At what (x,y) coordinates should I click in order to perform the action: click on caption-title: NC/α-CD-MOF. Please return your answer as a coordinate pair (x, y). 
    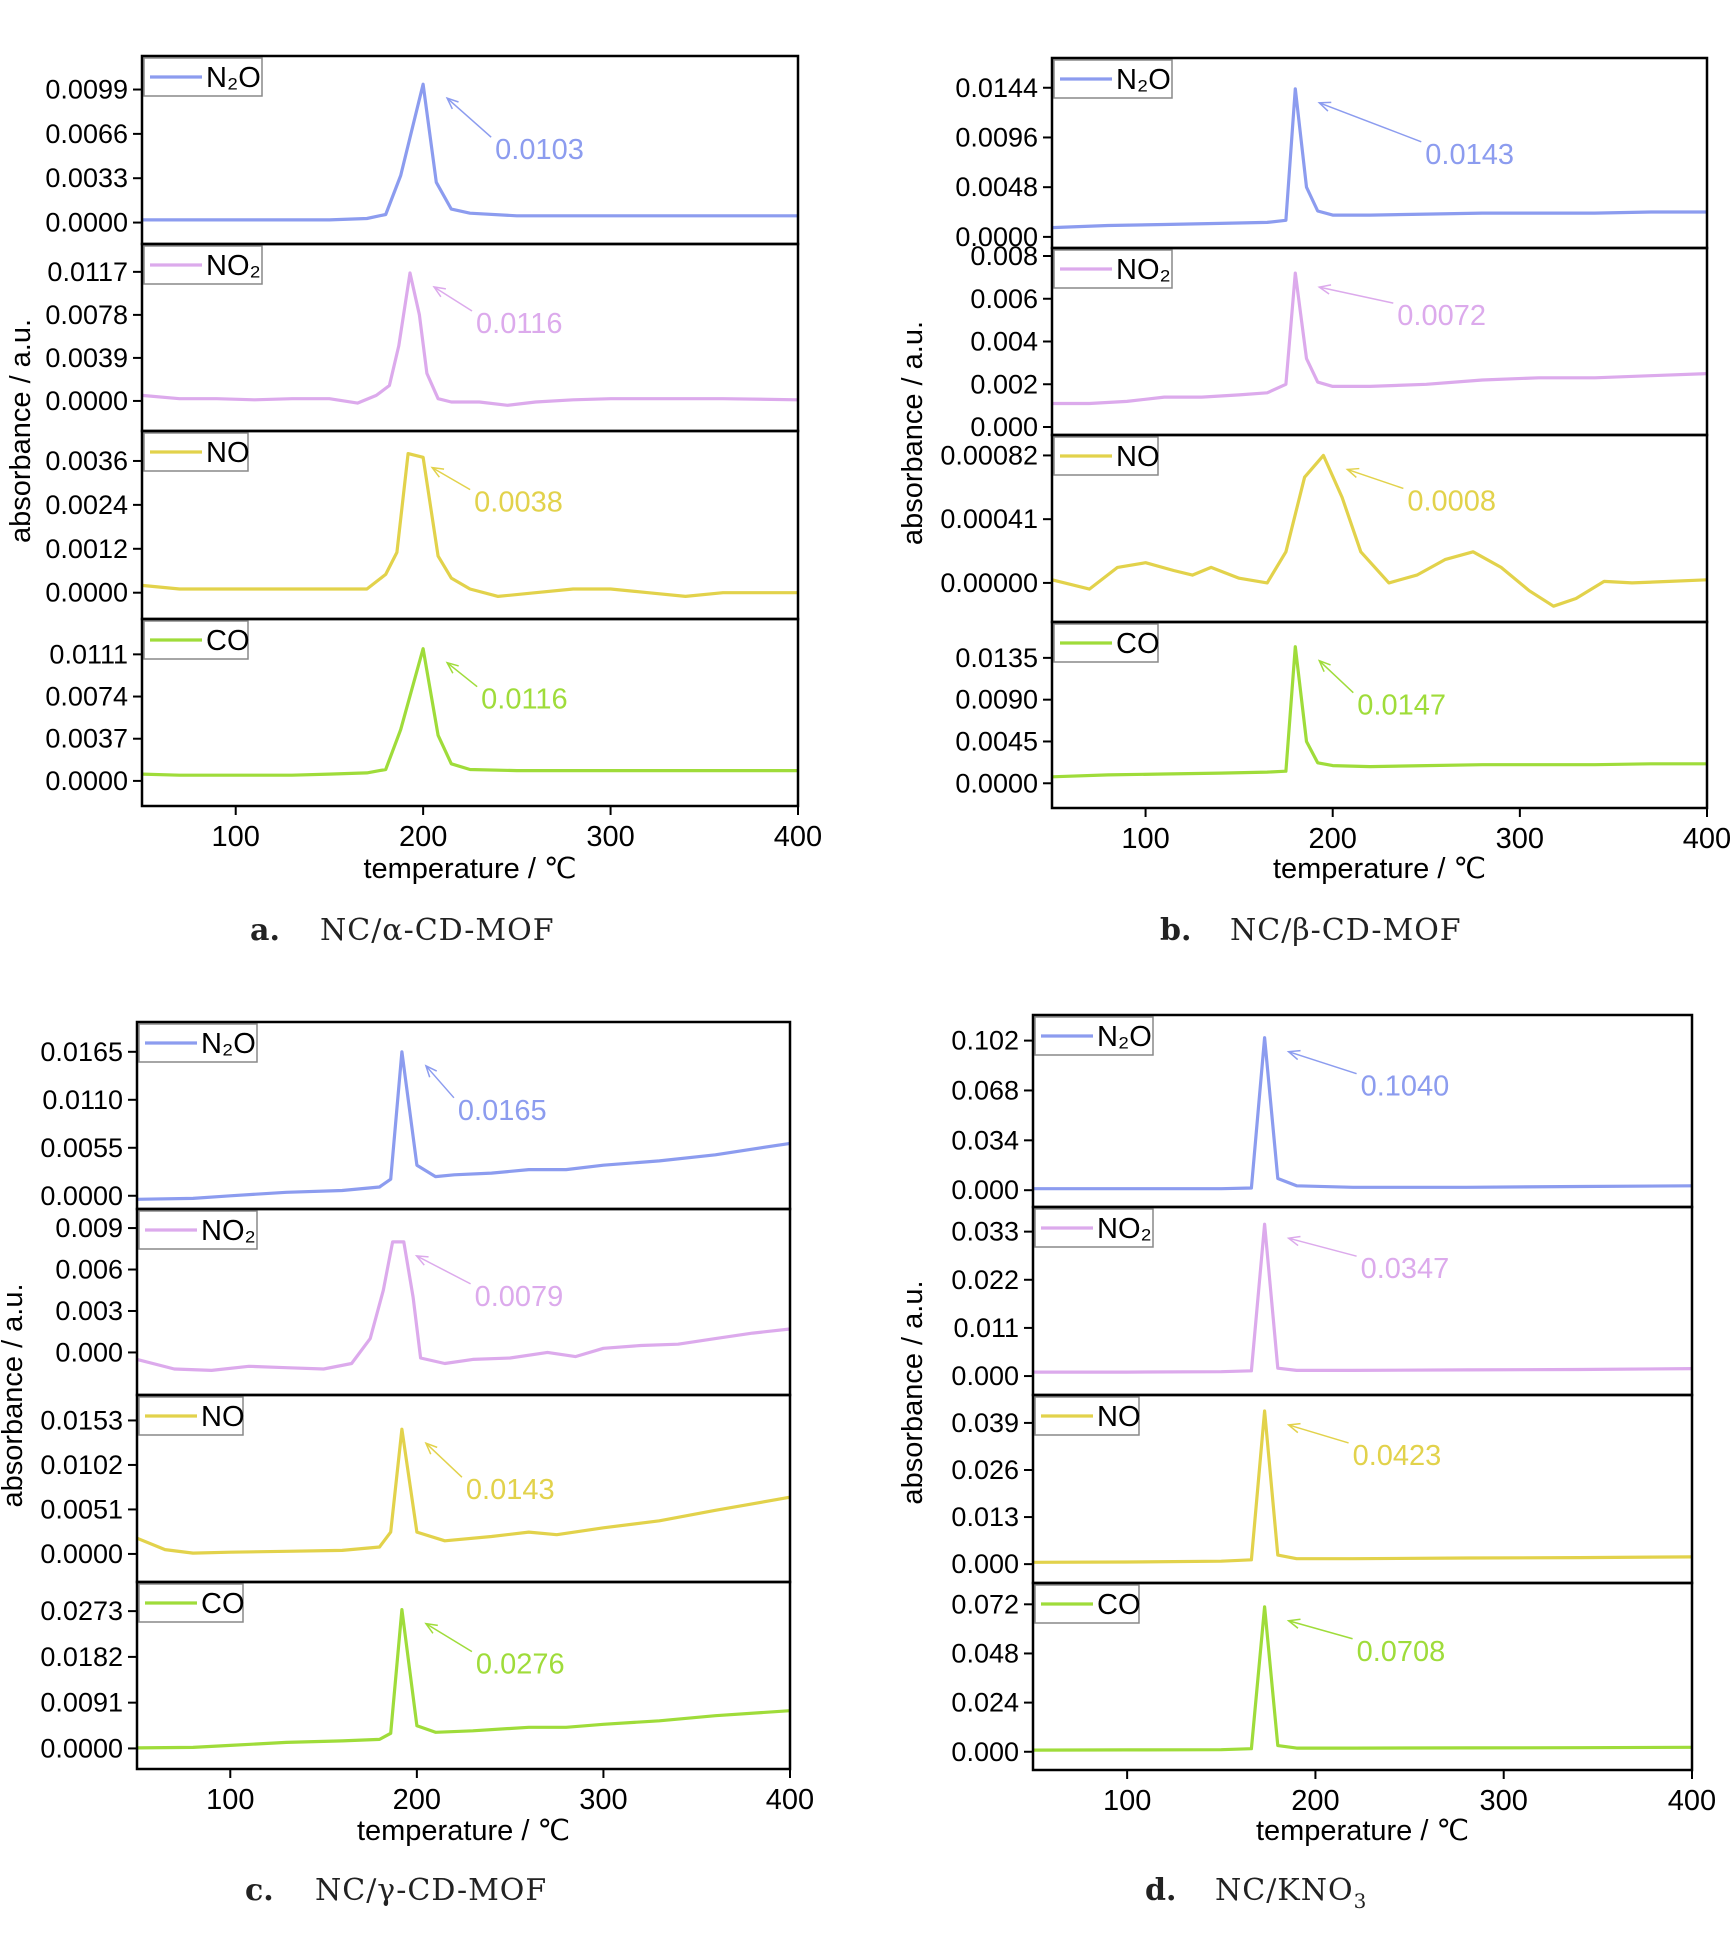
    Looking at the image, I should click on (437, 930).